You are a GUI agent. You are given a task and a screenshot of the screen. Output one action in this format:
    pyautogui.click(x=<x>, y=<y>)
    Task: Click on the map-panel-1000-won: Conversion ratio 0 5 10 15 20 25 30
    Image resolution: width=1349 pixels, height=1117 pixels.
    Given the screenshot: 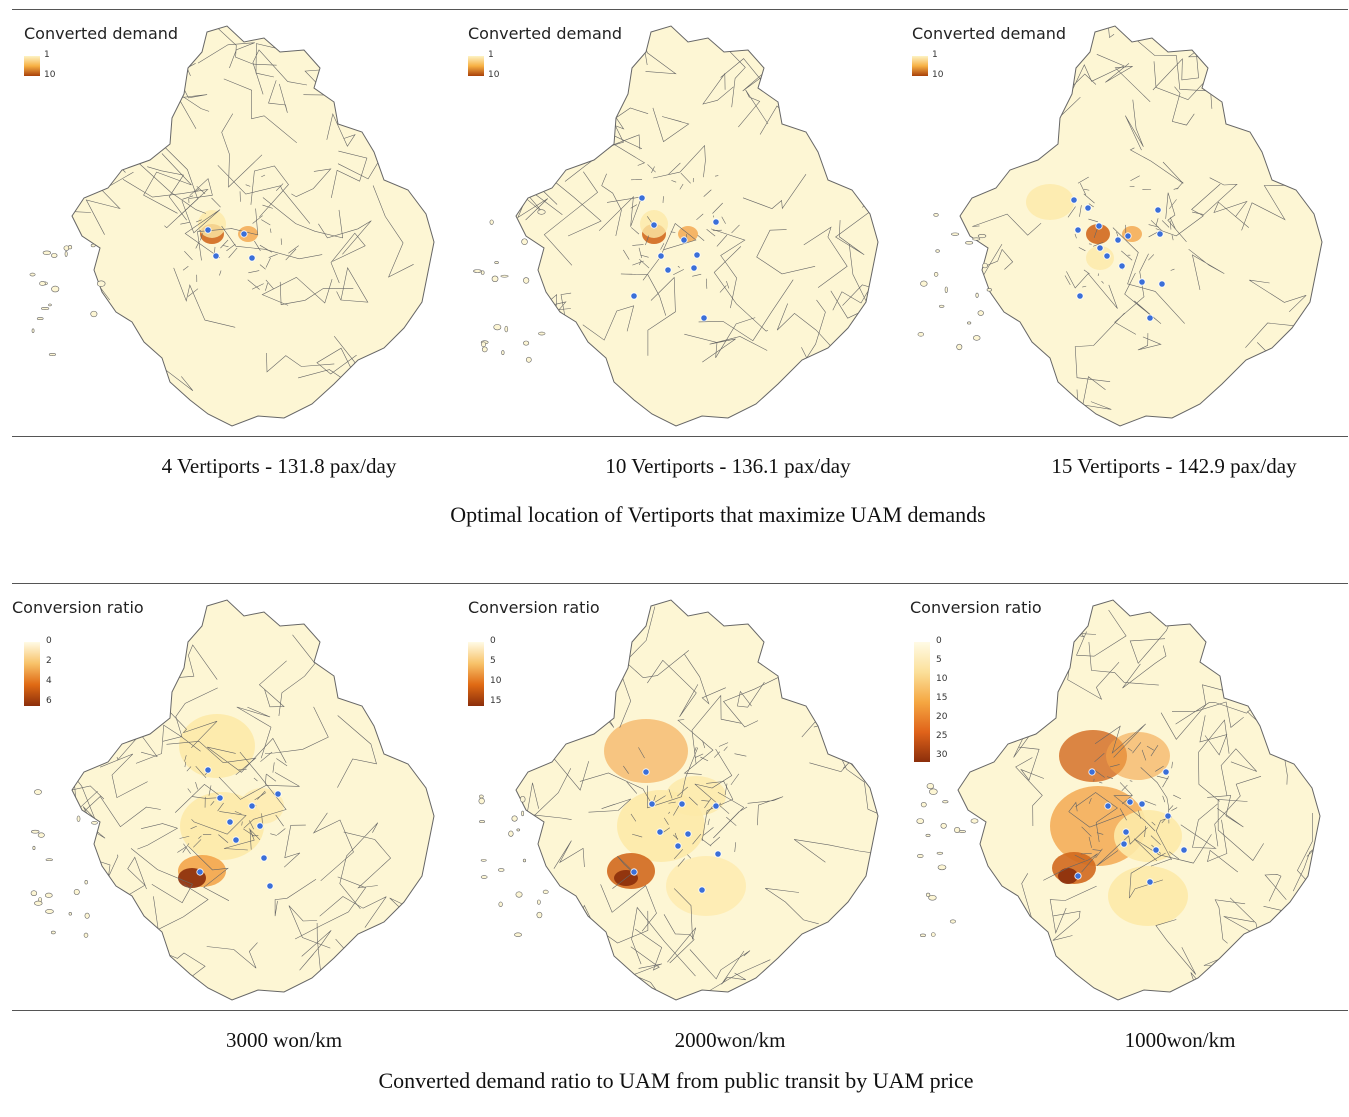 What is the action you would take?
    pyautogui.click(x=1118, y=796)
    